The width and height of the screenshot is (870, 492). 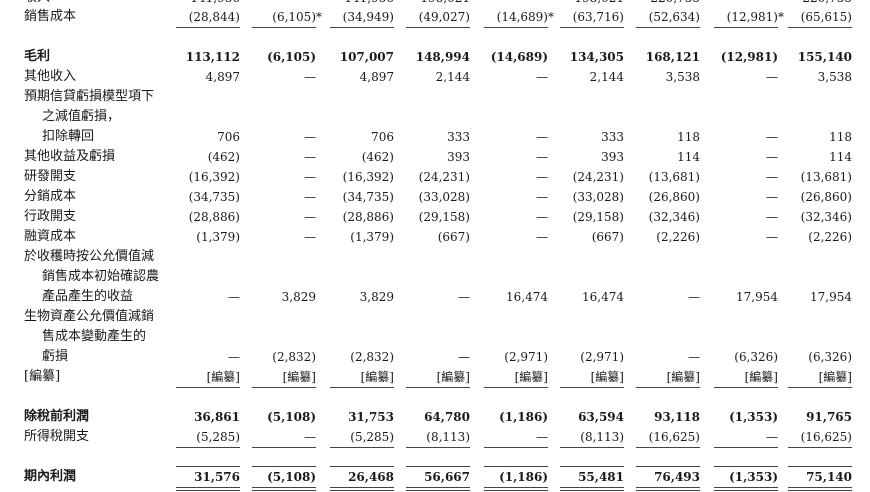 I want to click on value-cell: 63,594, so click(x=592, y=417).